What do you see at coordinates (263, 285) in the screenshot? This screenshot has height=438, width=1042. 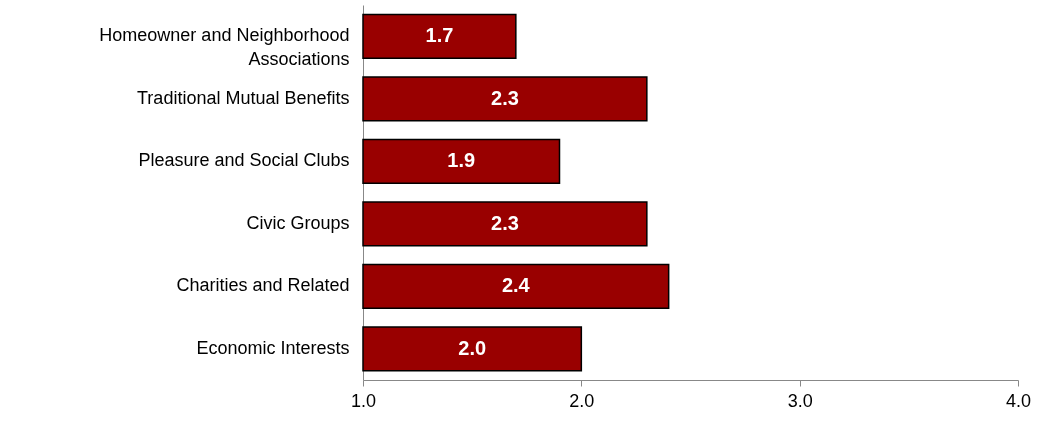 I see `y-tick-label: Charities and Related` at bounding box center [263, 285].